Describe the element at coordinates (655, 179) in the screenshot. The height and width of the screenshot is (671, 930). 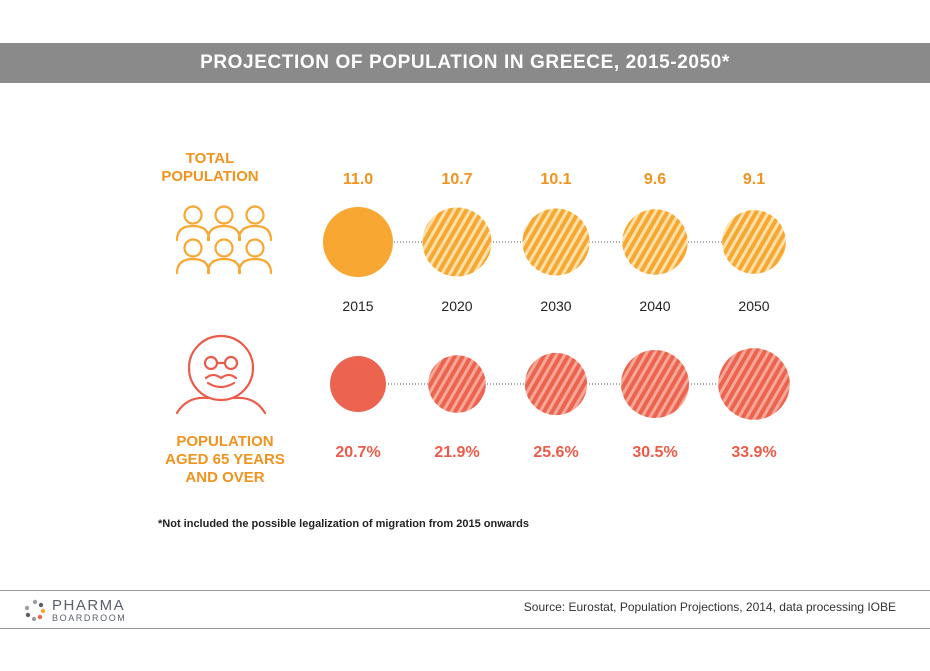
I see `total-value-label-2040: 9.6` at that location.